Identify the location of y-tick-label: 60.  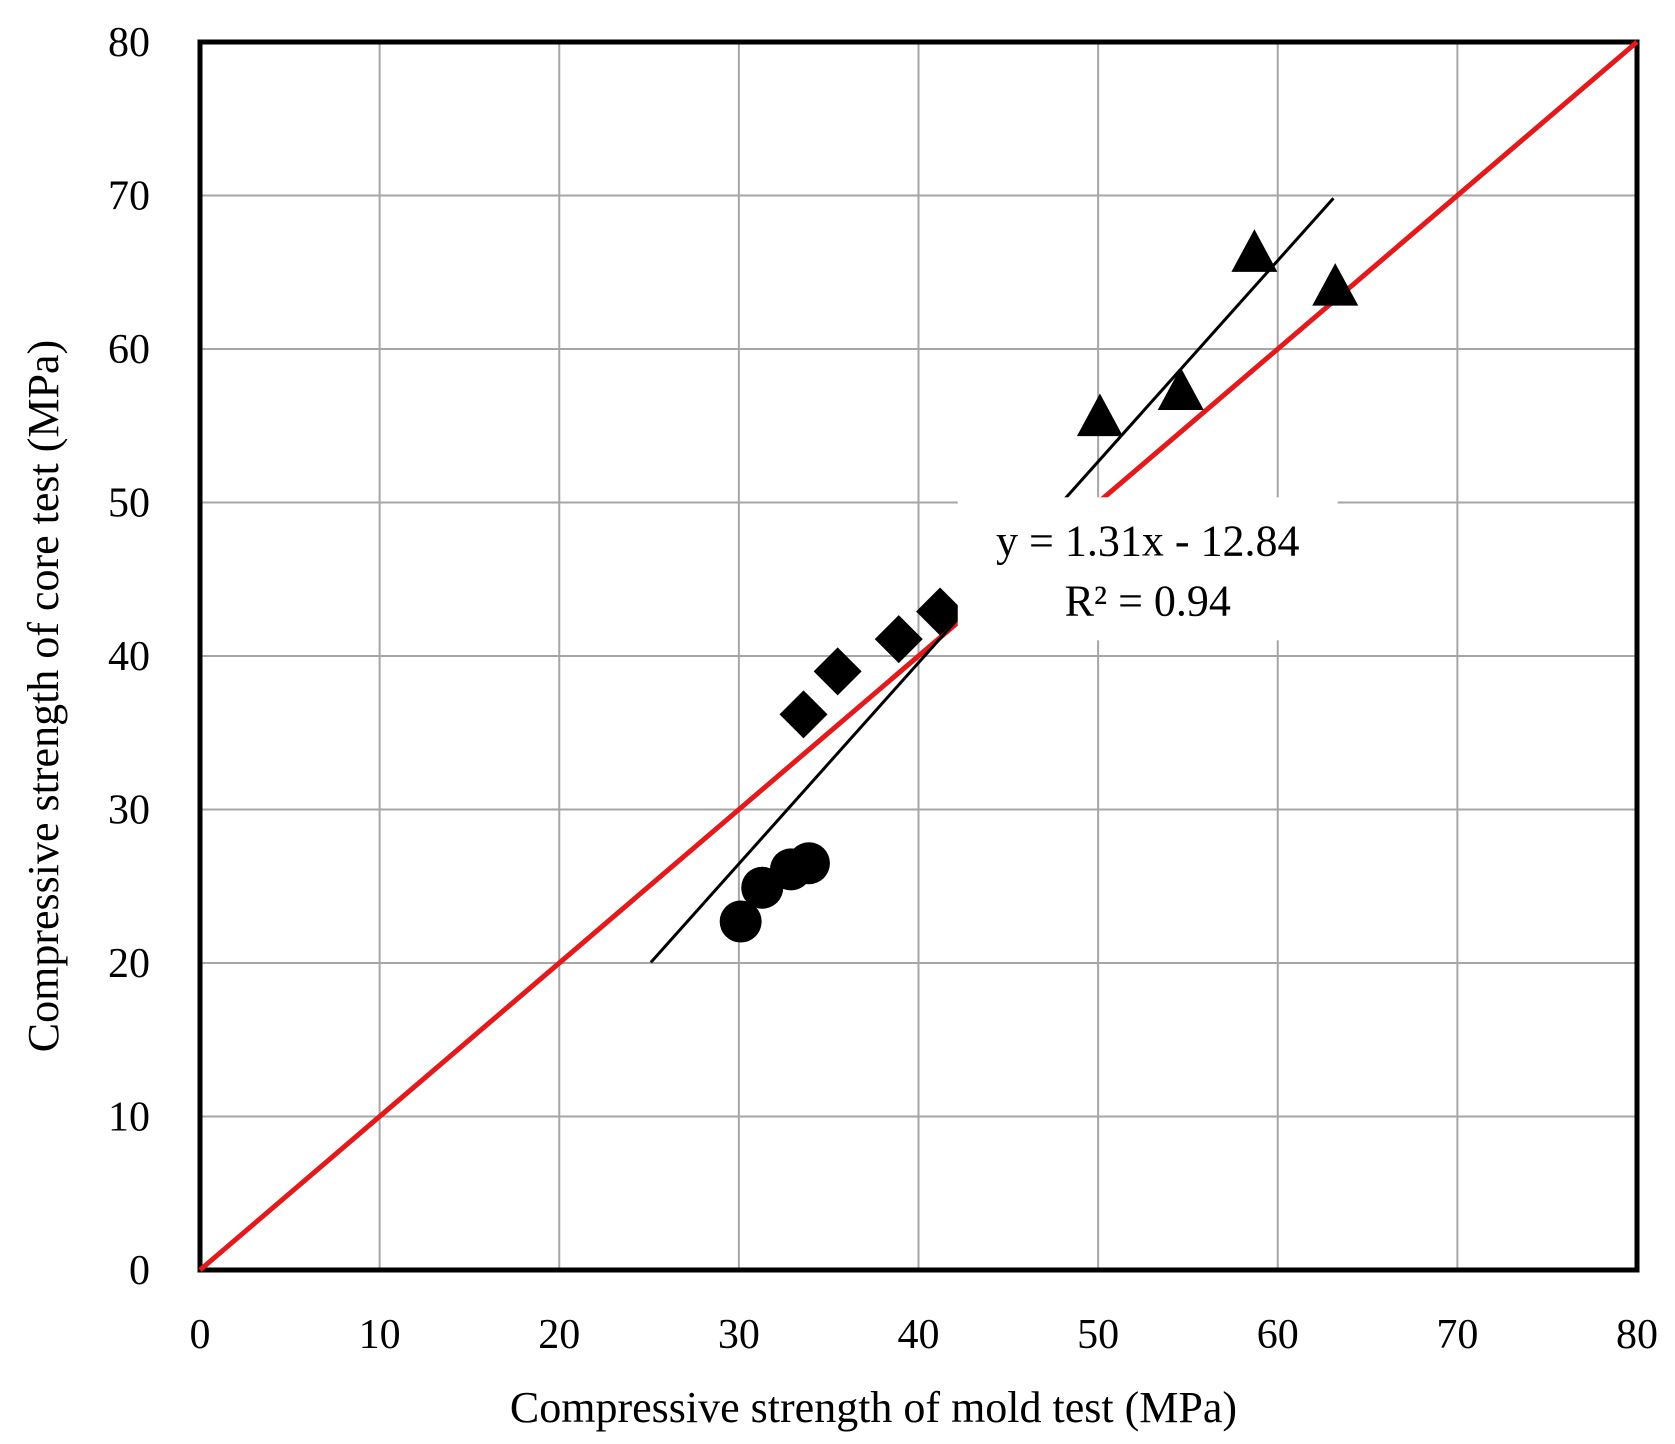
(129, 350).